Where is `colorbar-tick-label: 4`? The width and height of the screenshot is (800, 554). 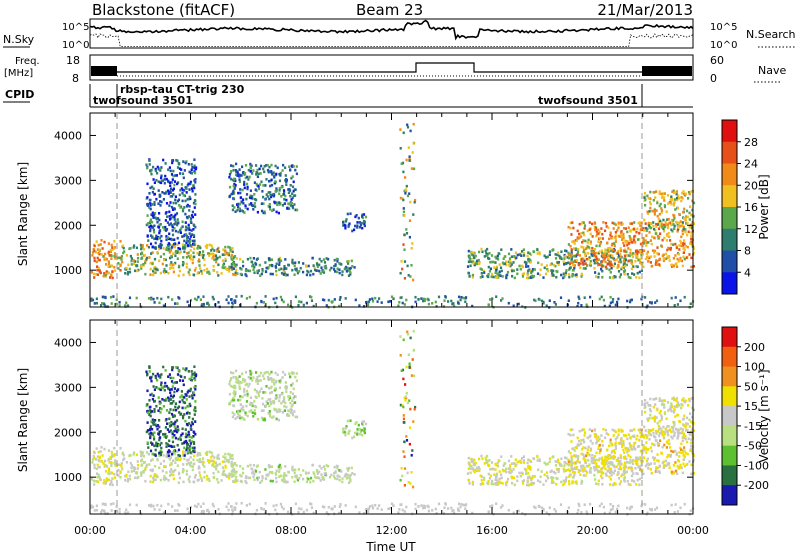 colorbar-tick-label: 4 is located at coordinates (747, 272).